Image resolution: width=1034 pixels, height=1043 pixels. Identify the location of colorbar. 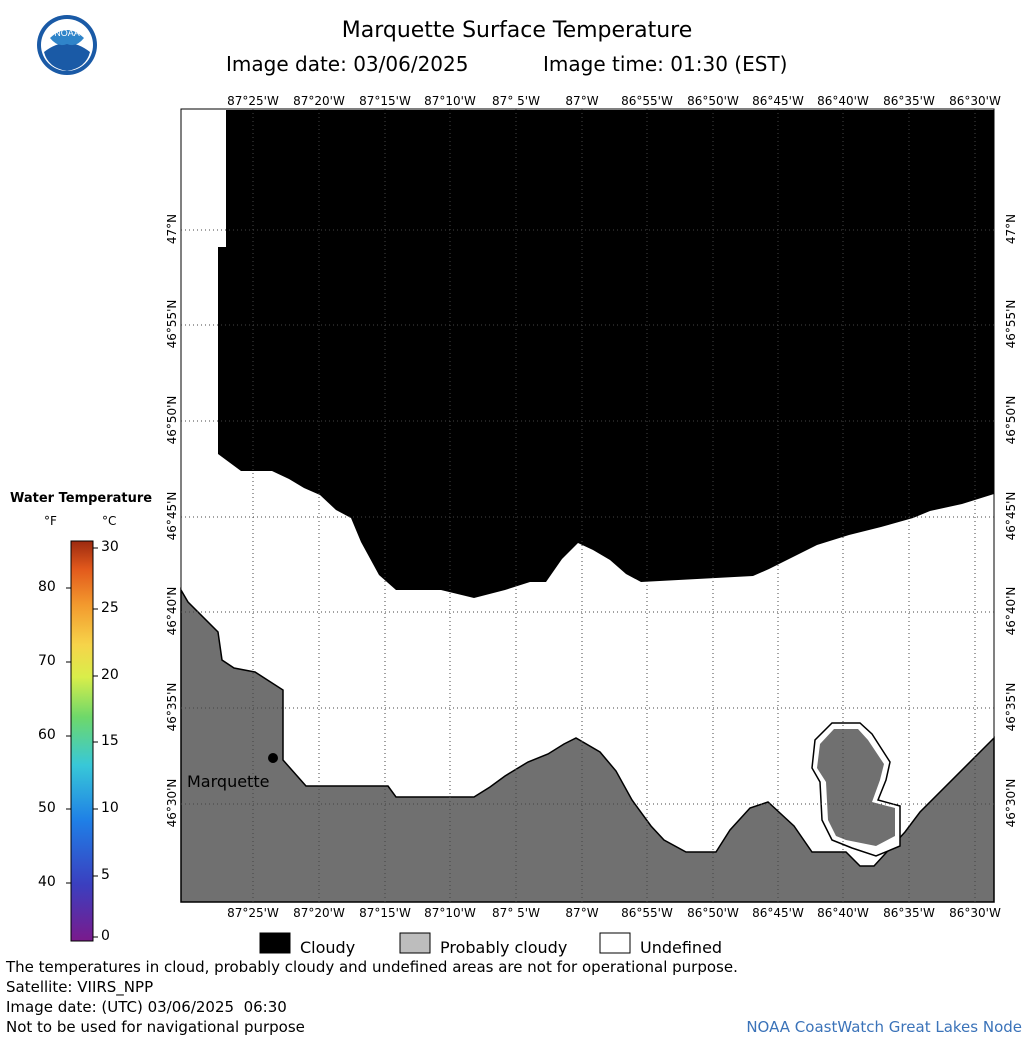
(82, 741).